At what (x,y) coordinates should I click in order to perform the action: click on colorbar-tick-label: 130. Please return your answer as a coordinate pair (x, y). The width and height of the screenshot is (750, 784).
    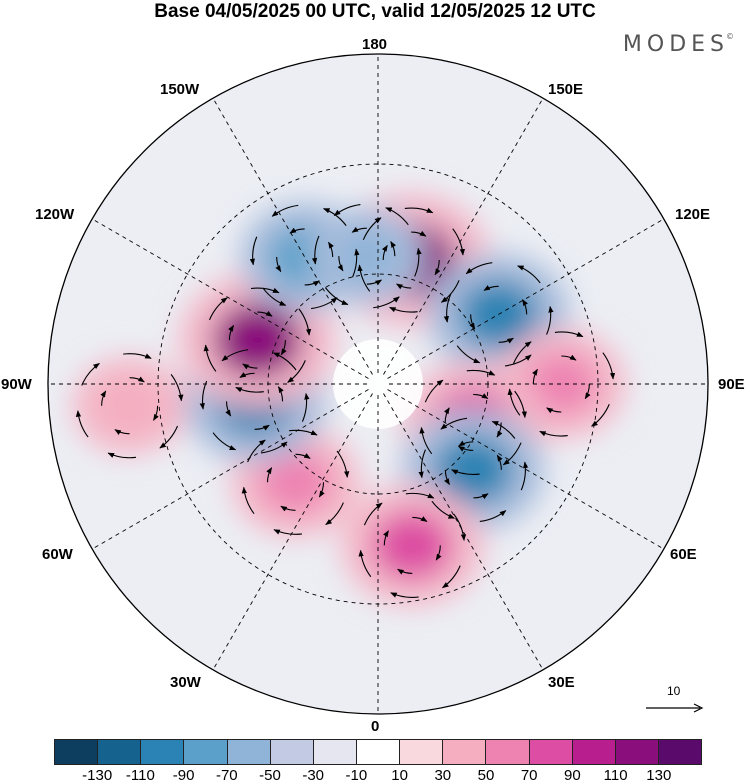
    Looking at the image, I should click on (659, 775).